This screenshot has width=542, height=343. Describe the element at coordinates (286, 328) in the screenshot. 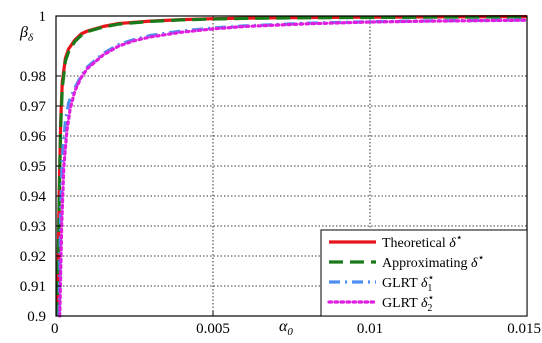

I see `x-axis-label: α0` at that location.